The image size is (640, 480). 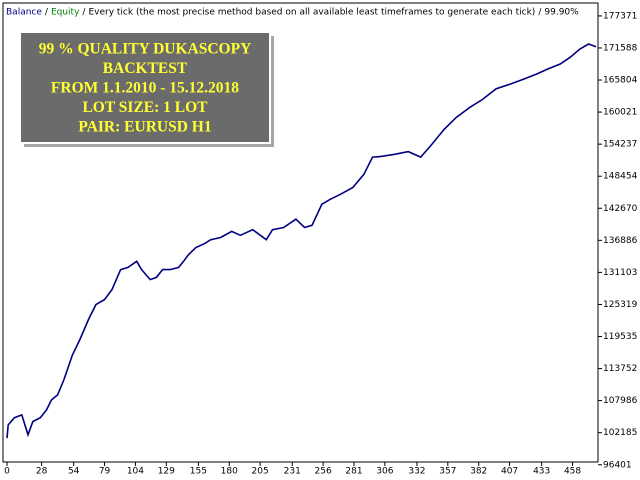 What do you see at coordinates (323, 472) in the screenshot?
I see `x-tick-label: 256` at bounding box center [323, 472].